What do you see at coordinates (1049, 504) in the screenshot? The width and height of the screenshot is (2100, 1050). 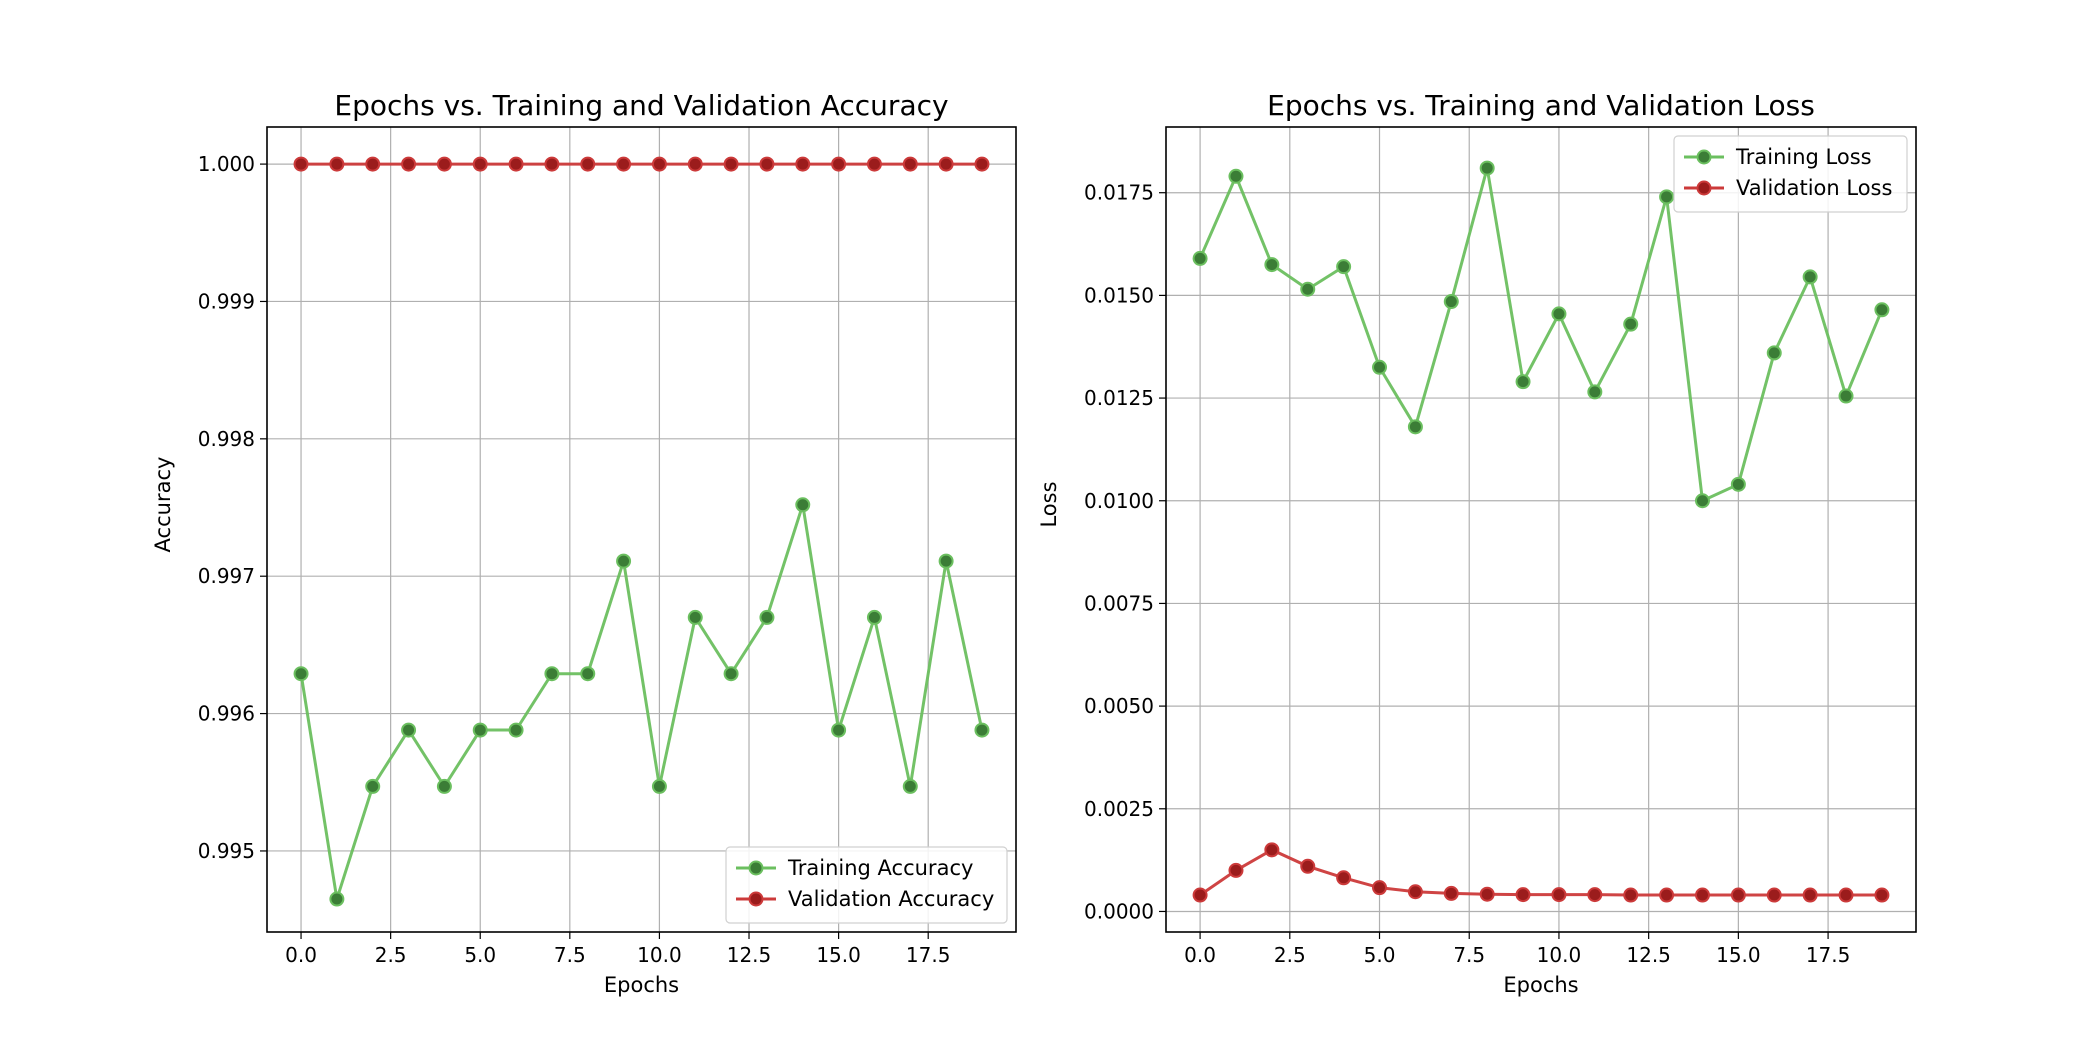 I see `y-axis-label: Loss` at bounding box center [1049, 504].